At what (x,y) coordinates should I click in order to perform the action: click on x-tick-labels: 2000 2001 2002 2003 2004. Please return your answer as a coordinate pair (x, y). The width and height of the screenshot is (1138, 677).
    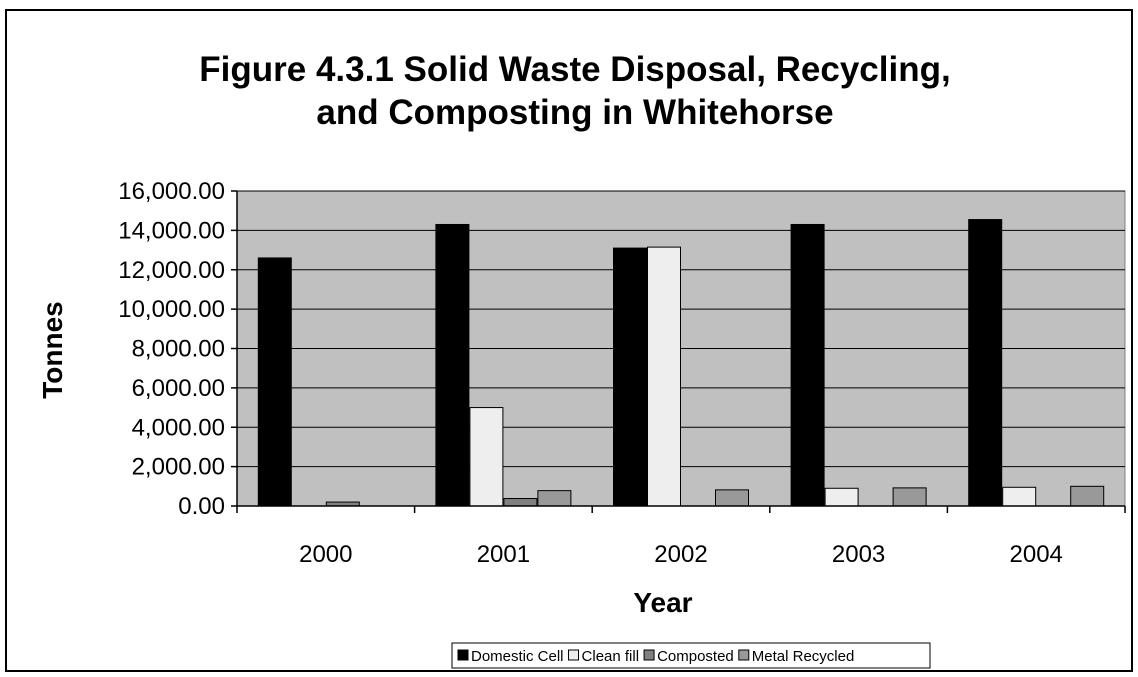
    Looking at the image, I should click on (681, 554).